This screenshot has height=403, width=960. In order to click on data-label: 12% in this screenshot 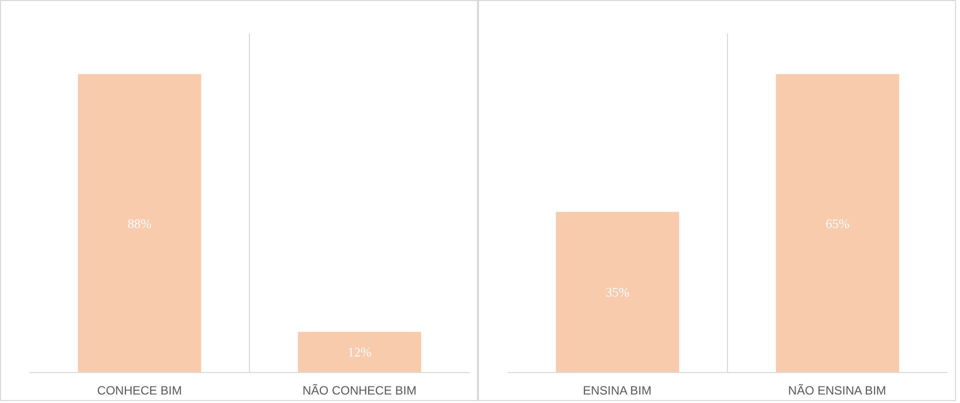, I will do `click(360, 352)`.